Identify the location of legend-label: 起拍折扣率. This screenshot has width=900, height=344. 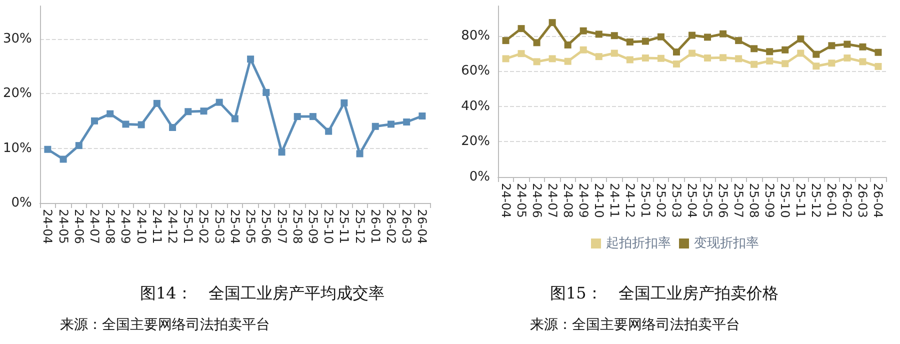
(638, 243).